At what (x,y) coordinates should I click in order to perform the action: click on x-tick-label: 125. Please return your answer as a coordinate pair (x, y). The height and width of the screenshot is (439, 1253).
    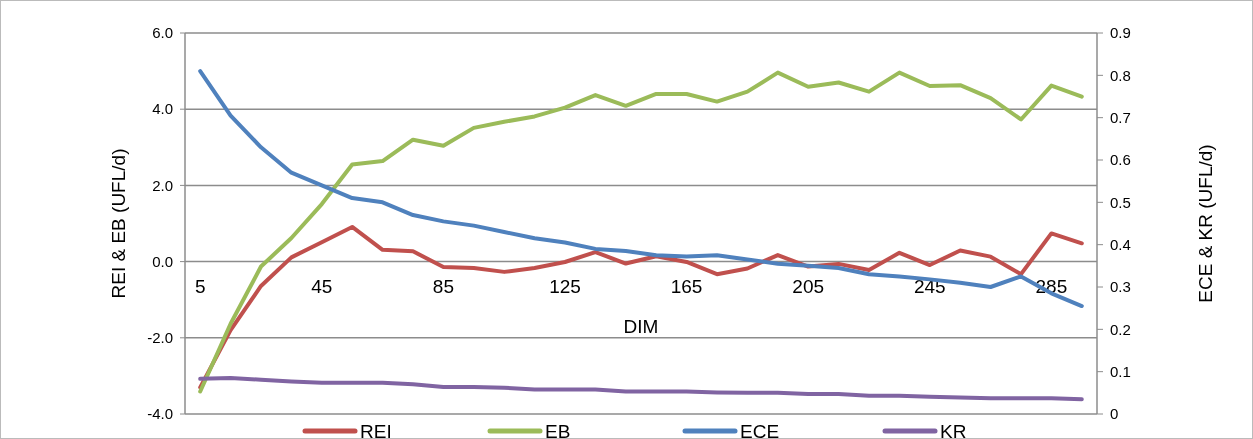
    Looking at the image, I should click on (565, 286).